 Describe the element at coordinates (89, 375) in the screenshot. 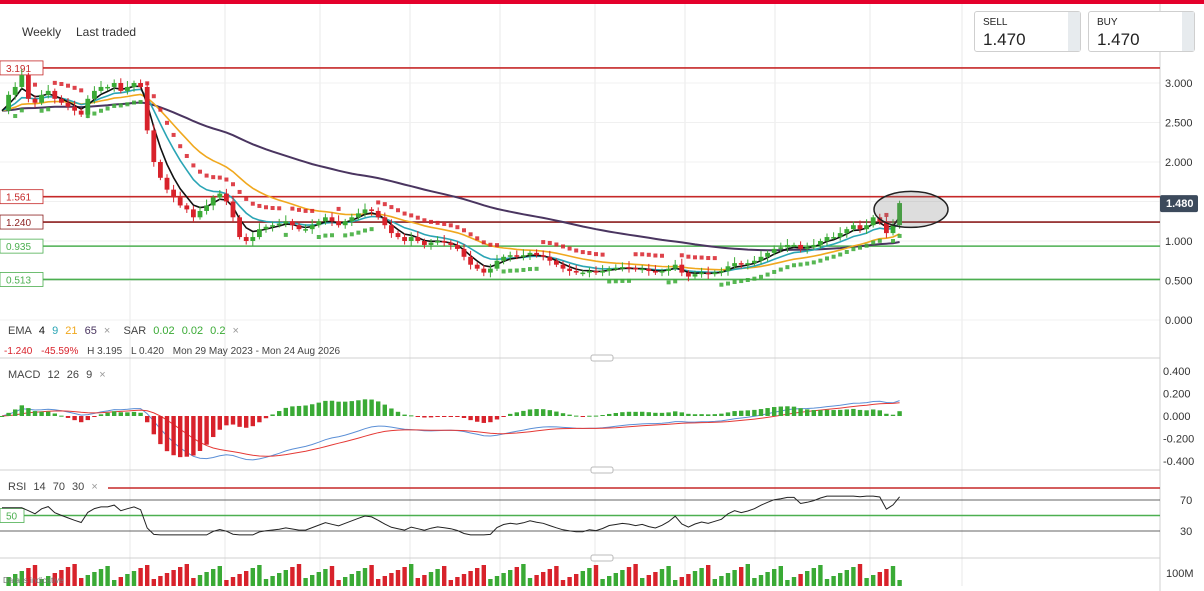

I see `macd-signal: 9` at that location.